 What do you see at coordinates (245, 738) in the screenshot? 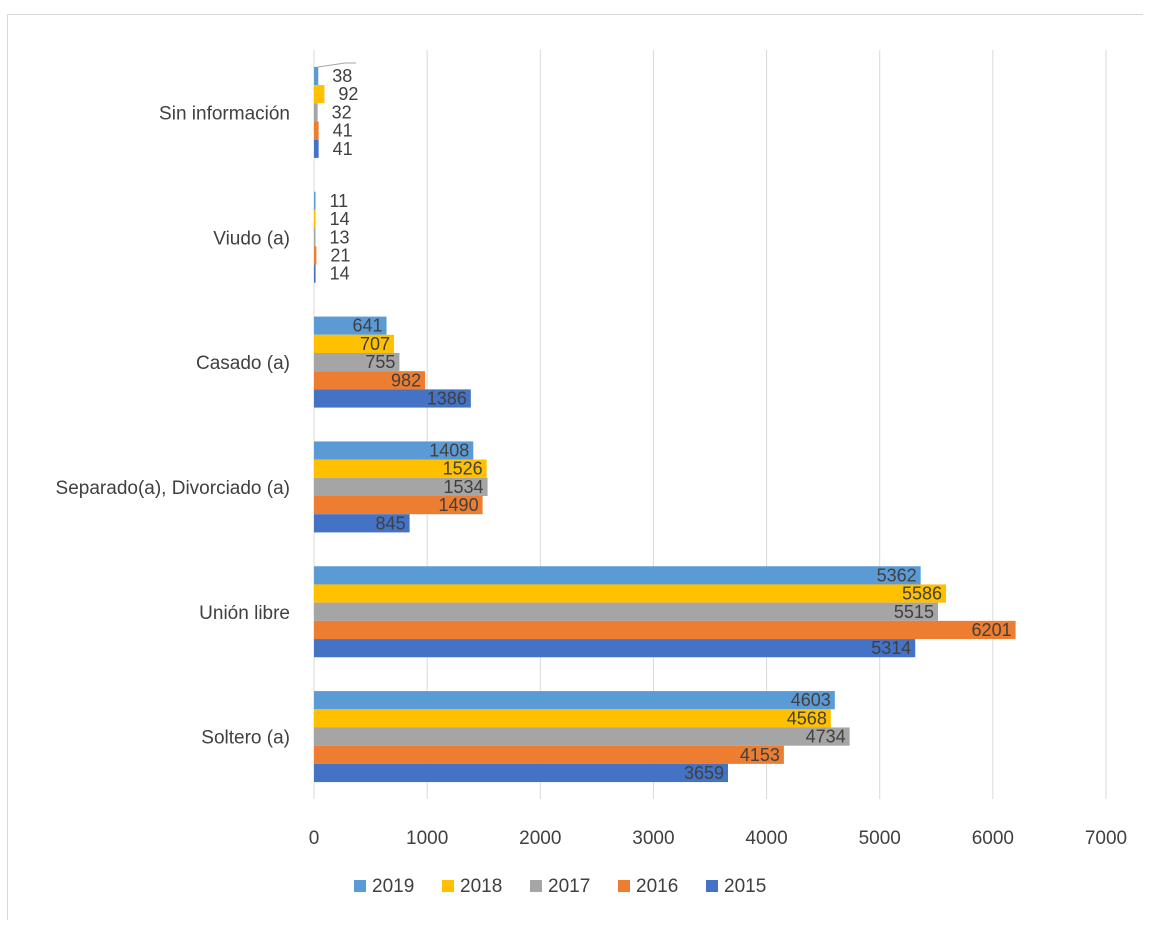
I see `category-label: Soltero (a)` at bounding box center [245, 738].